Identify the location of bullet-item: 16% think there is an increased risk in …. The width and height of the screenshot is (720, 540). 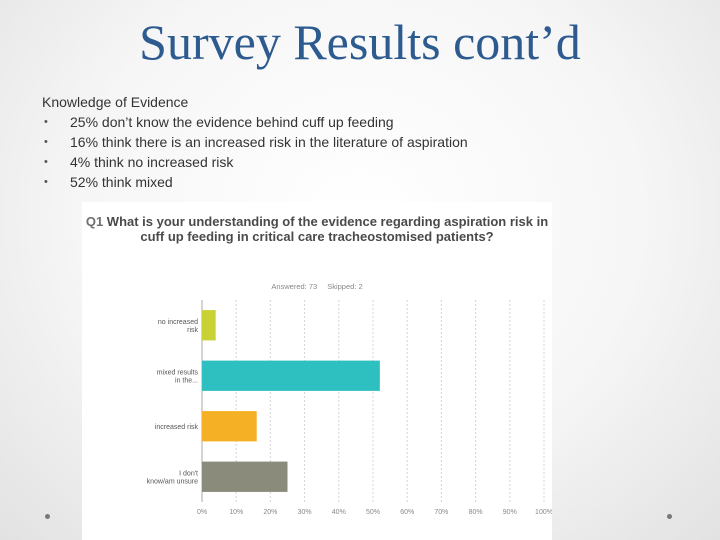
(255, 142).